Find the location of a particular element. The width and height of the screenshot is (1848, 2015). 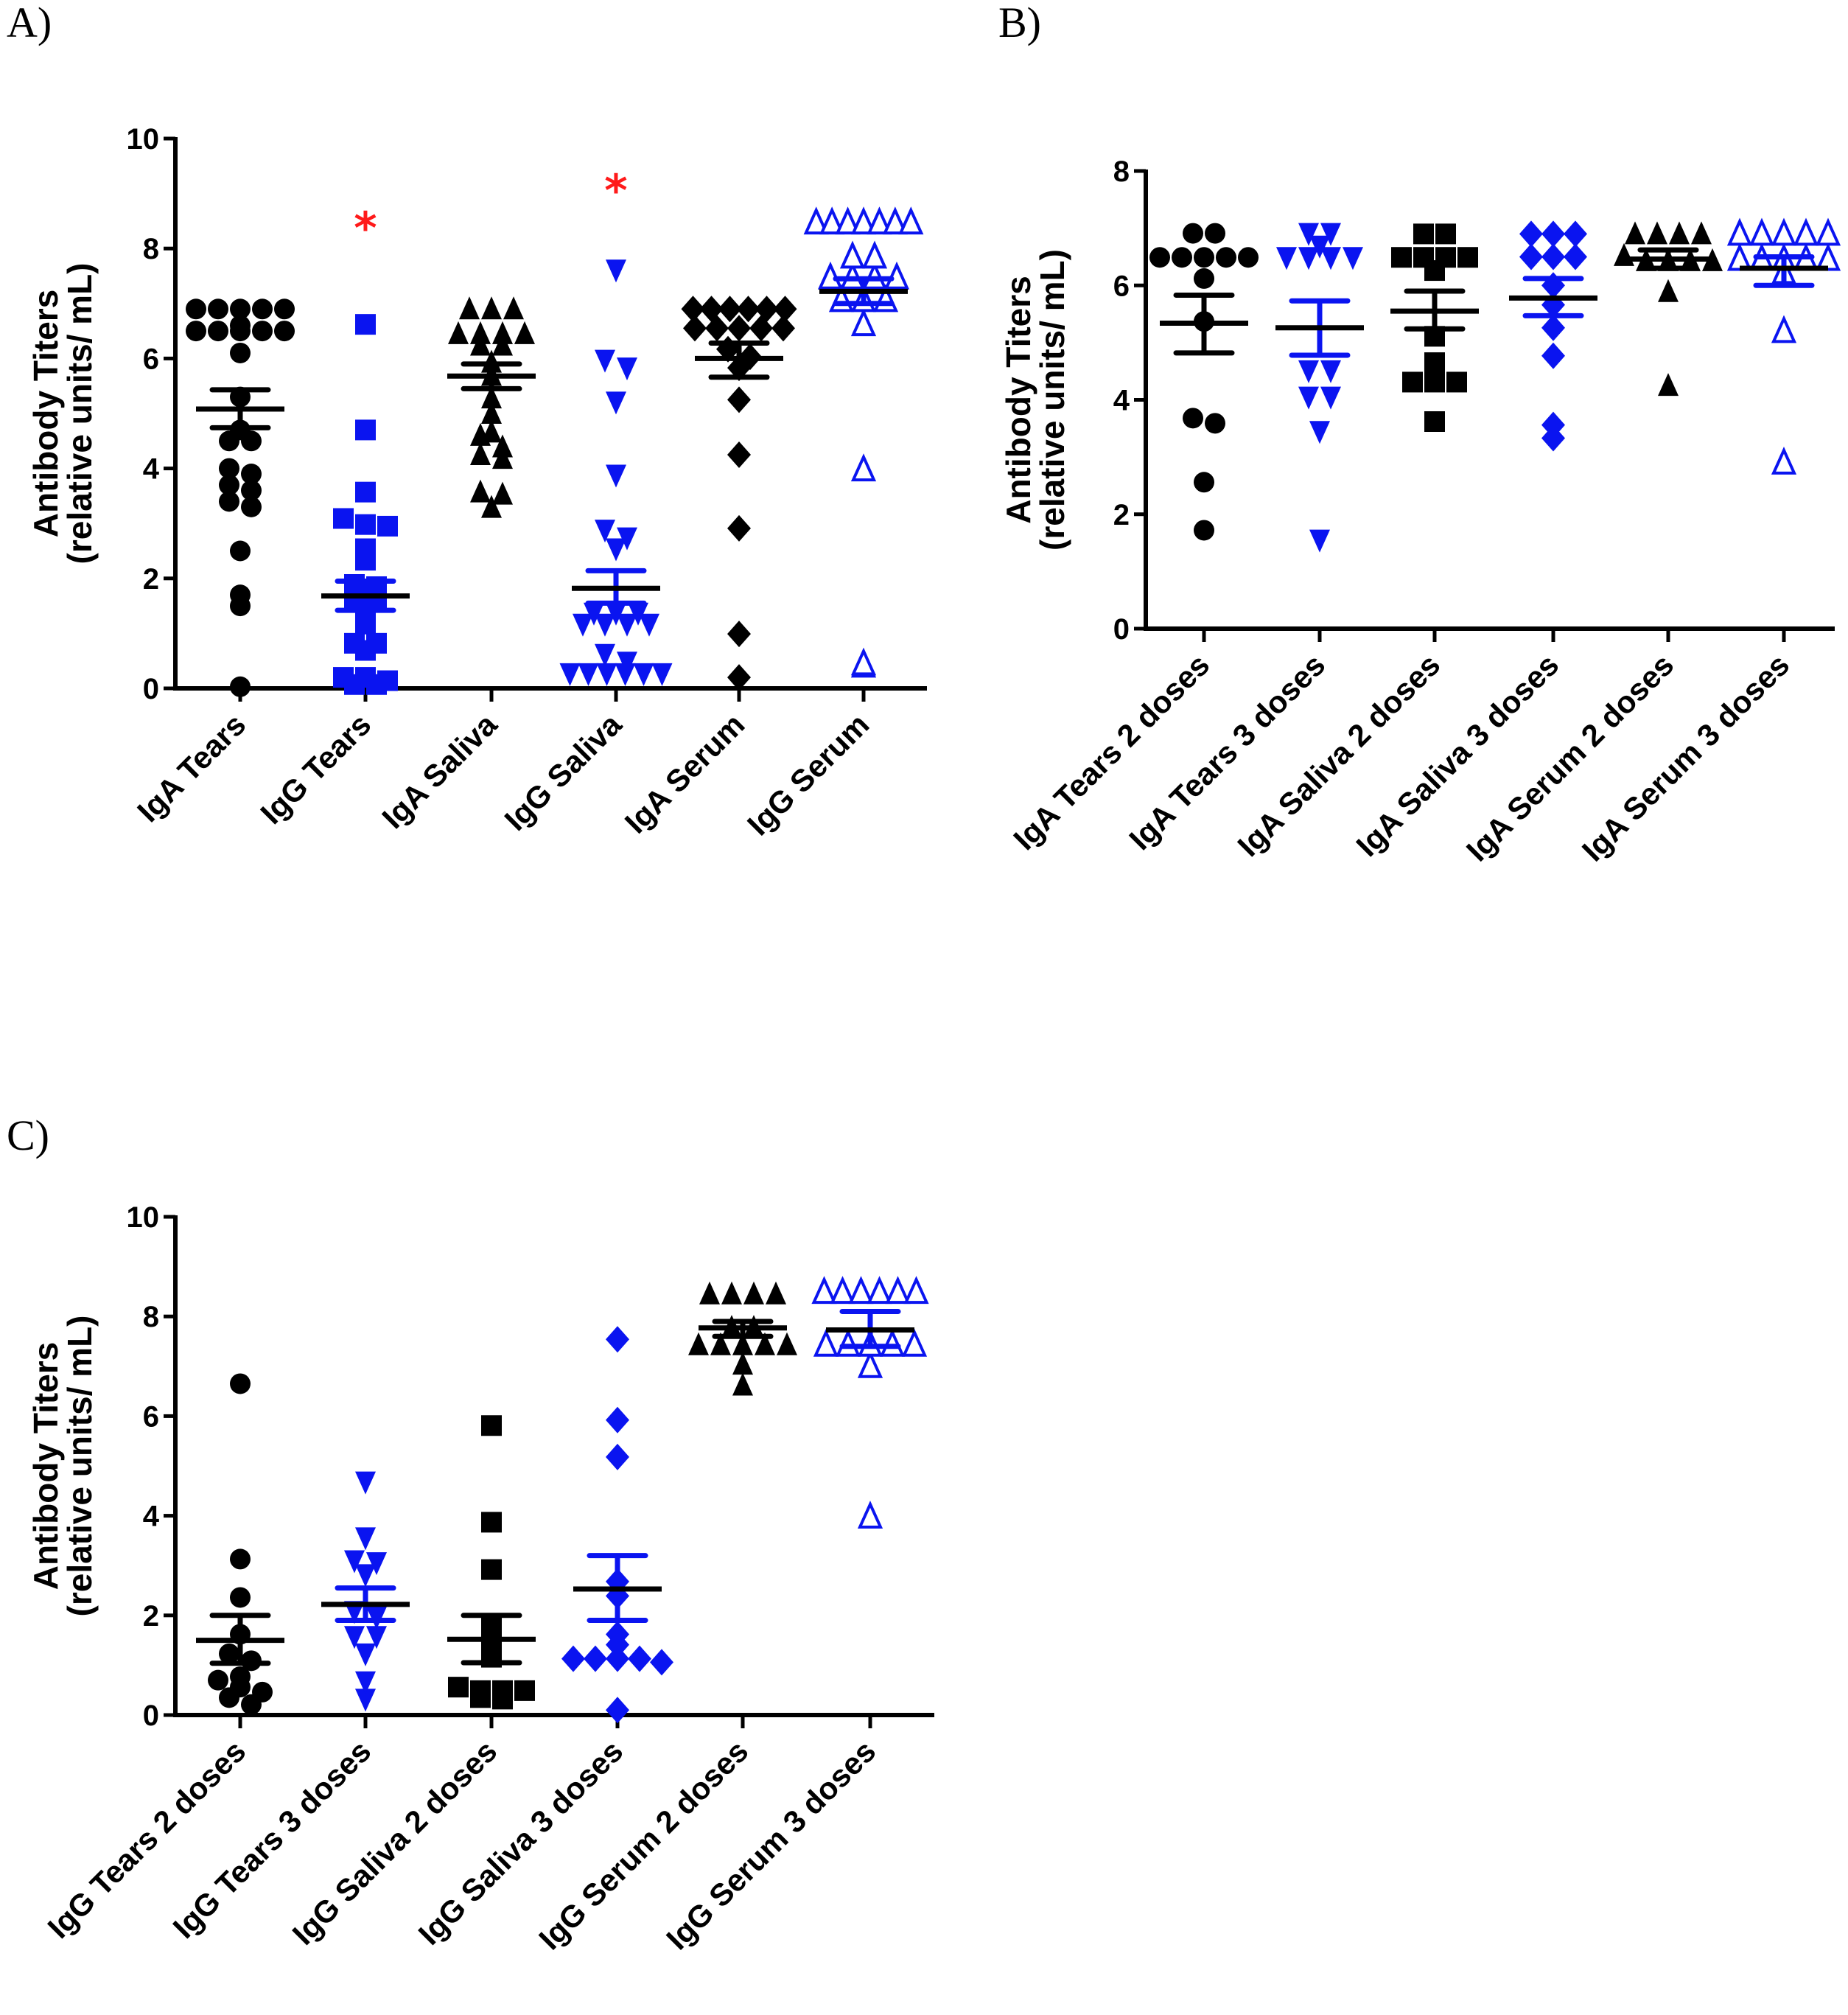

significance-asterisk: * is located at coordinates (615, 191).